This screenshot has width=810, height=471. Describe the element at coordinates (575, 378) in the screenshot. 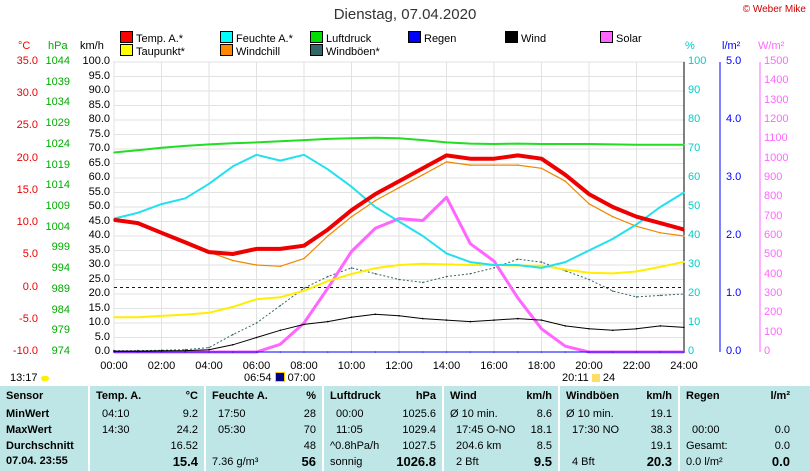

I see `sunset-time: 20:11` at that location.